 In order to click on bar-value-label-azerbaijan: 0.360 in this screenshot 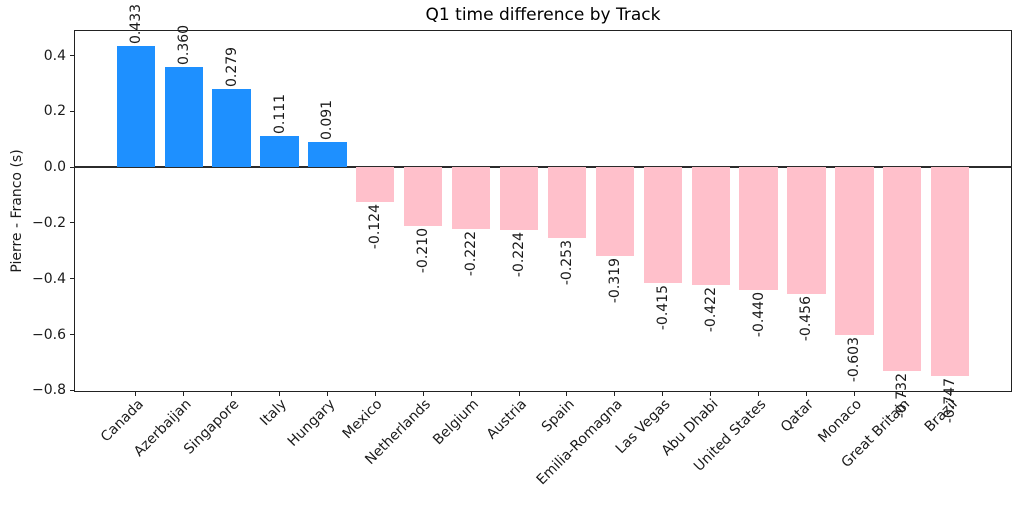, I will do `click(183, 44)`.